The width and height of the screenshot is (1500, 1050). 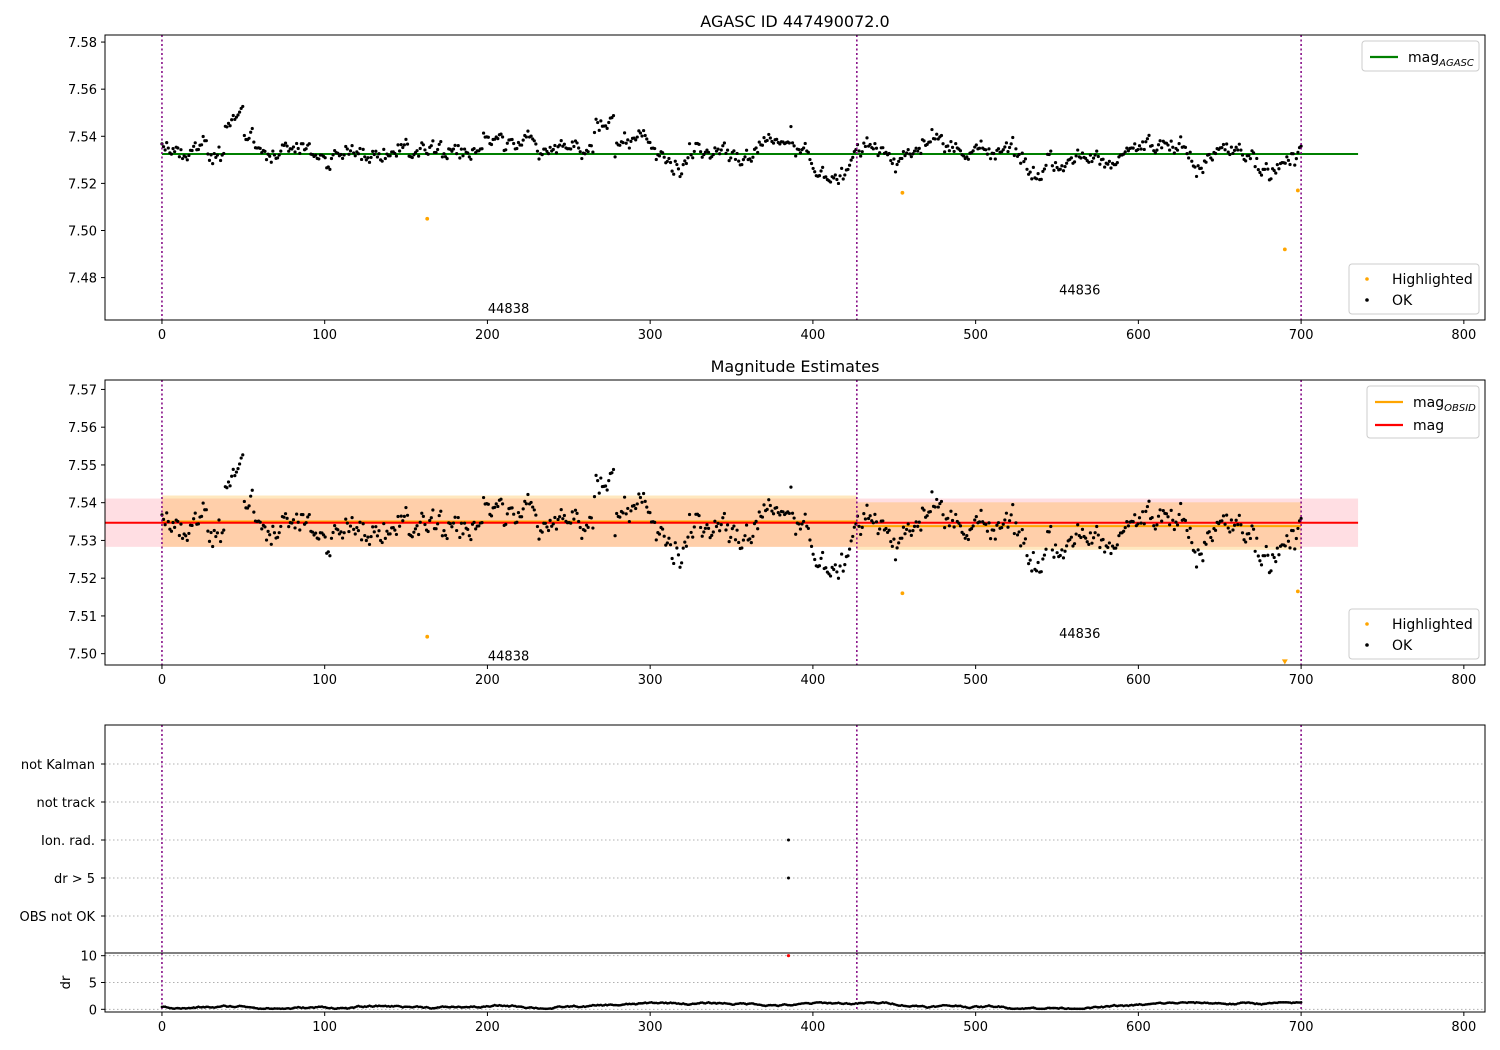 What do you see at coordinates (82, 617) in the screenshot?
I see `y-tick-label: 7.51` at bounding box center [82, 617].